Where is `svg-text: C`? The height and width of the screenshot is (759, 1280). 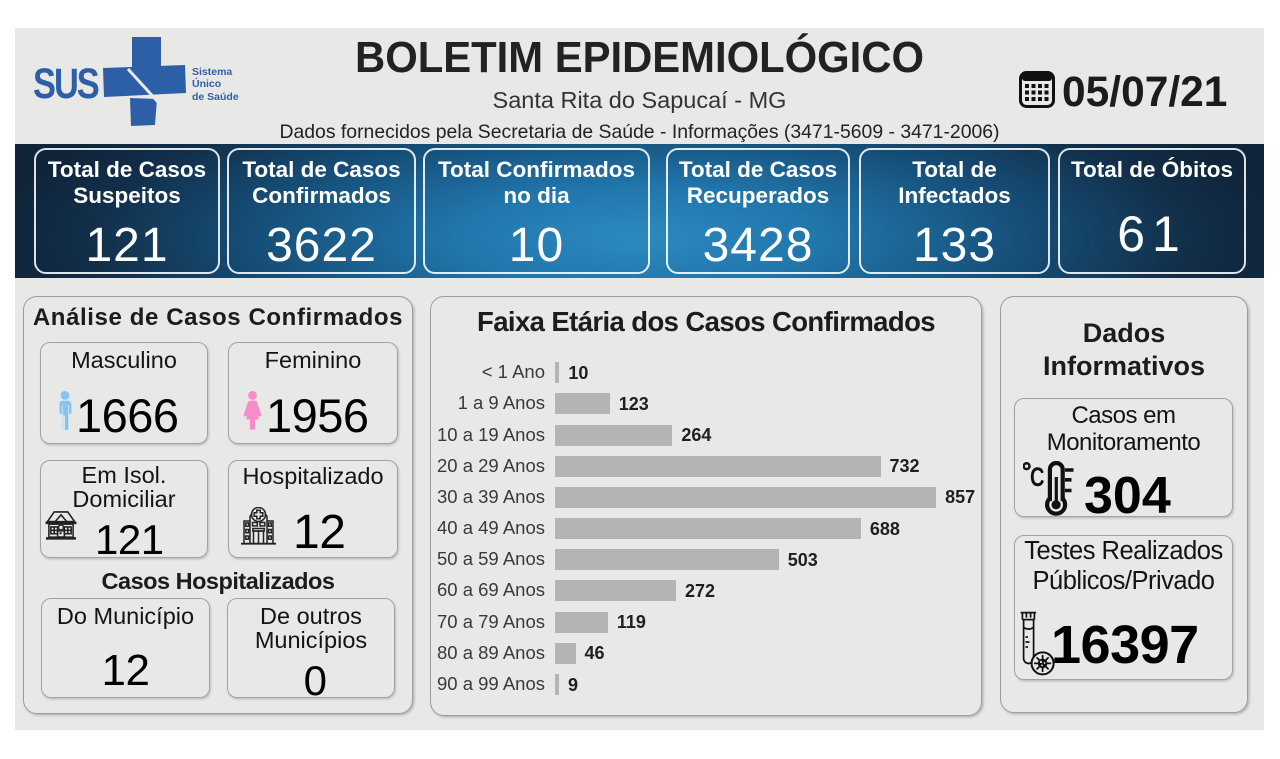
svg-text: C is located at coordinates (1037, 477).